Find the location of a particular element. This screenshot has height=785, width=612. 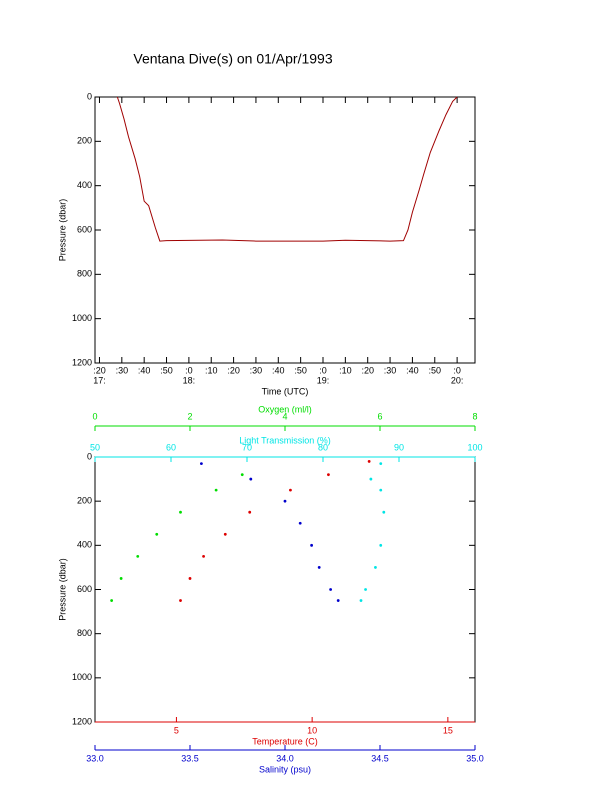

x-tick-label: 35.0 is located at coordinates (475, 758).